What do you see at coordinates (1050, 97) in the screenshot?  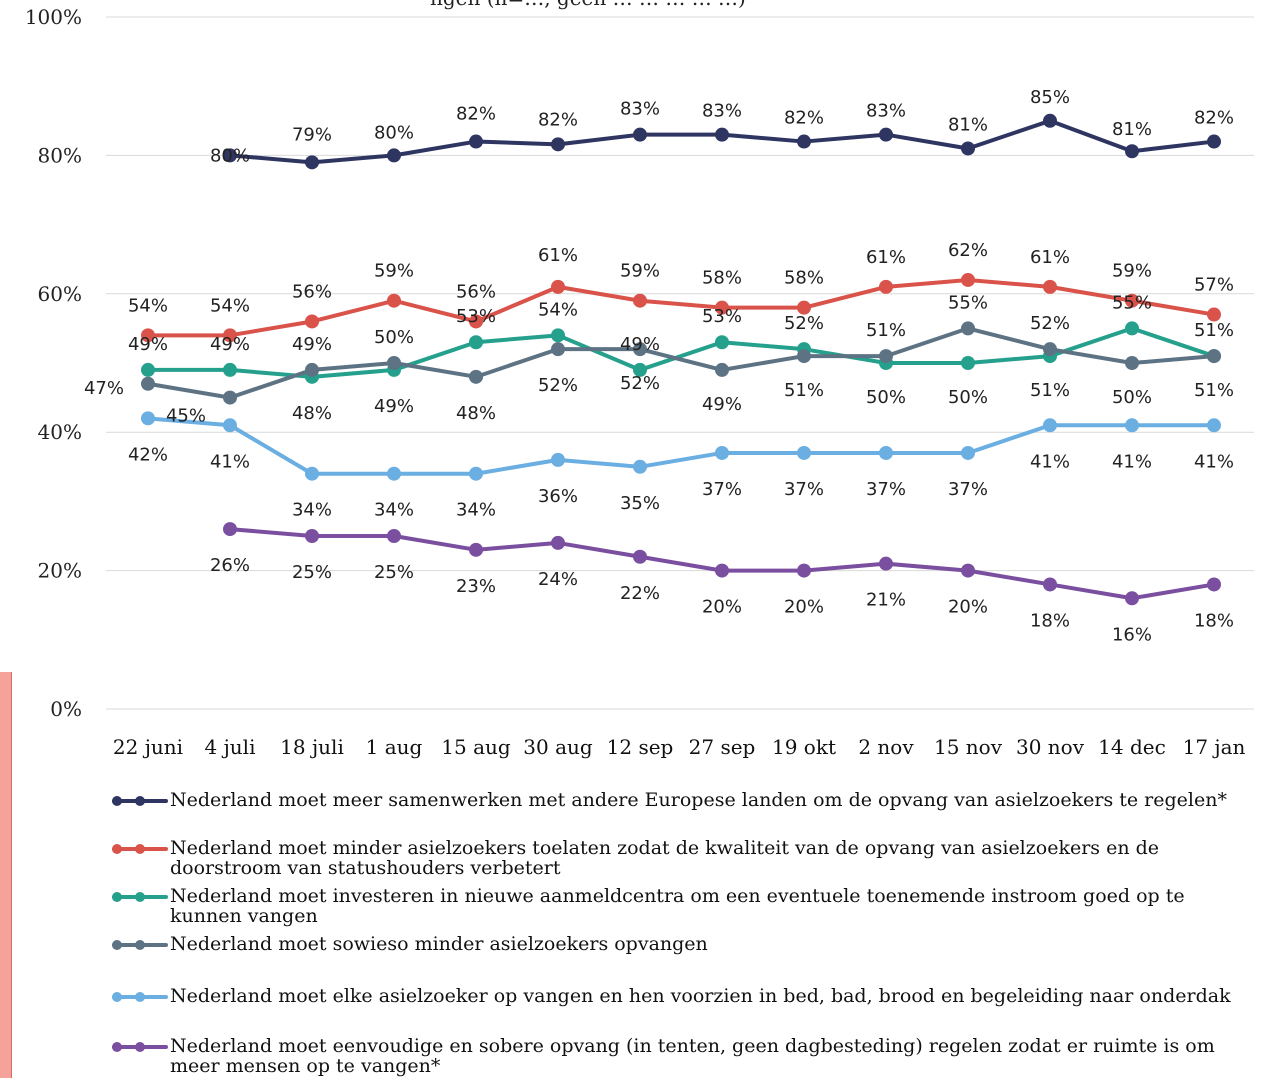 I see `data-label: 85%` at bounding box center [1050, 97].